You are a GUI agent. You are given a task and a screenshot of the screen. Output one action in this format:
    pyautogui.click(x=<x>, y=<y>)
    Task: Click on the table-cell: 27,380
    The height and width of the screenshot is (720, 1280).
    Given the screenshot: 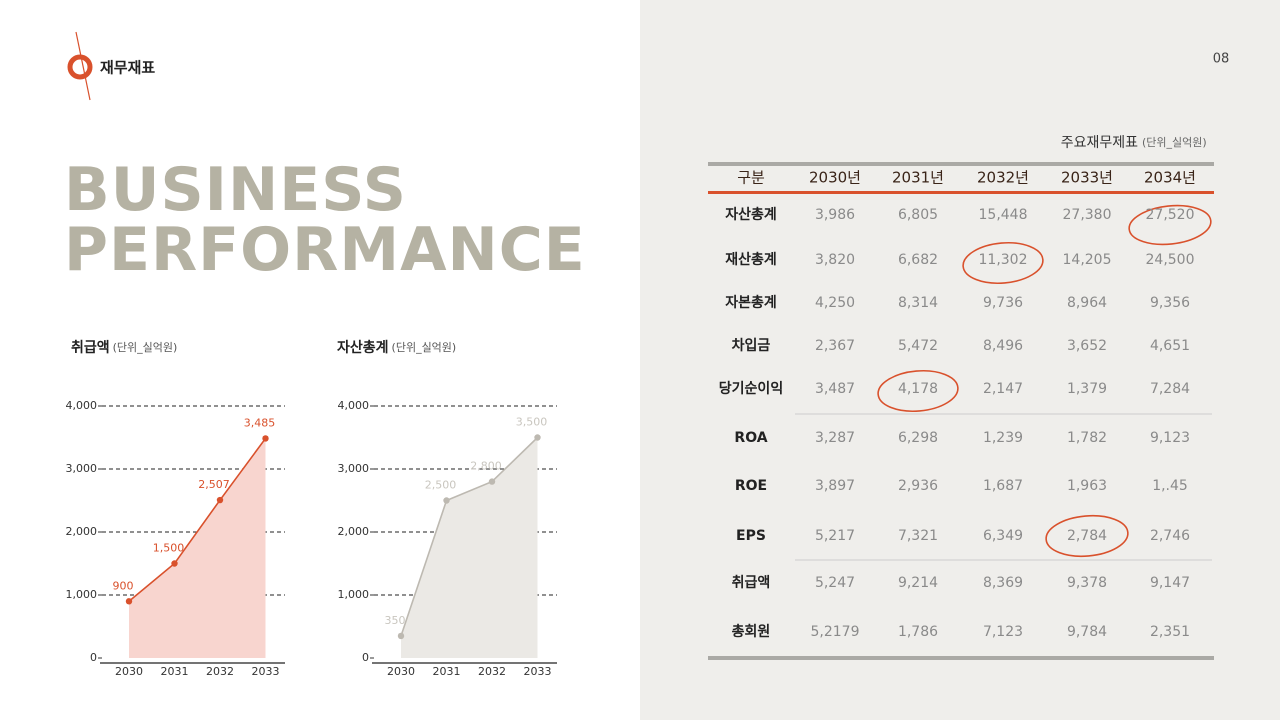 What is the action you would take?
    pyautogui.click(x=1087, y=215)
    